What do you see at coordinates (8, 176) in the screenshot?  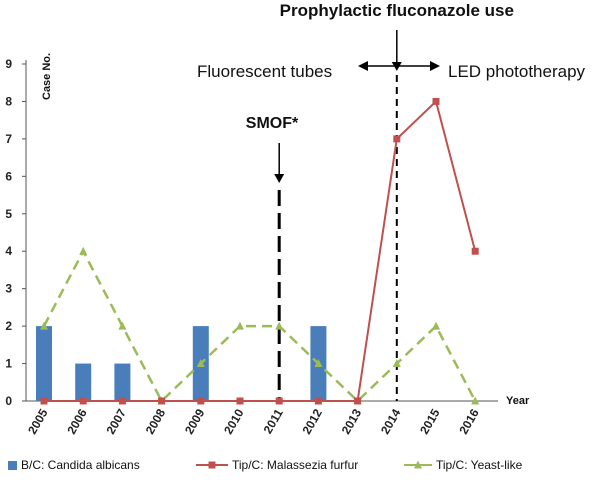 I see `y-tick-label: 6` at bounding box center [8, 176].